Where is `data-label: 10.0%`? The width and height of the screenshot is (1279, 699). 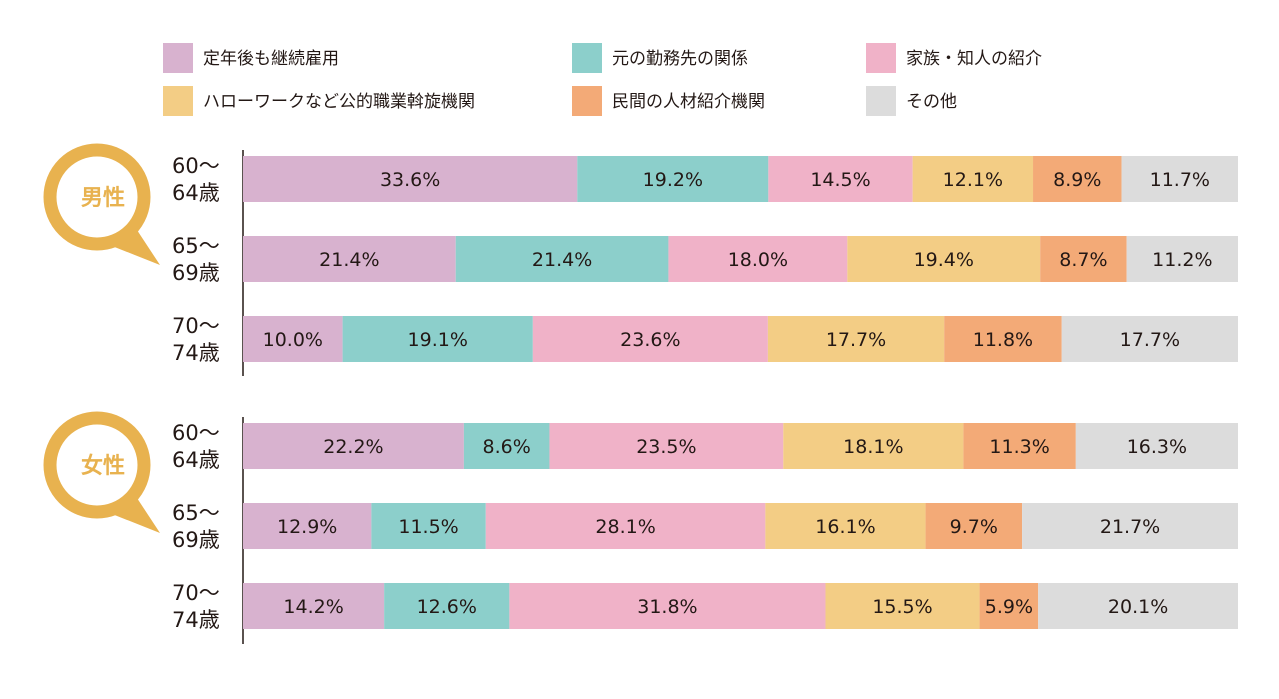 data-label: 10.0% is located at coordinates (293, 340).